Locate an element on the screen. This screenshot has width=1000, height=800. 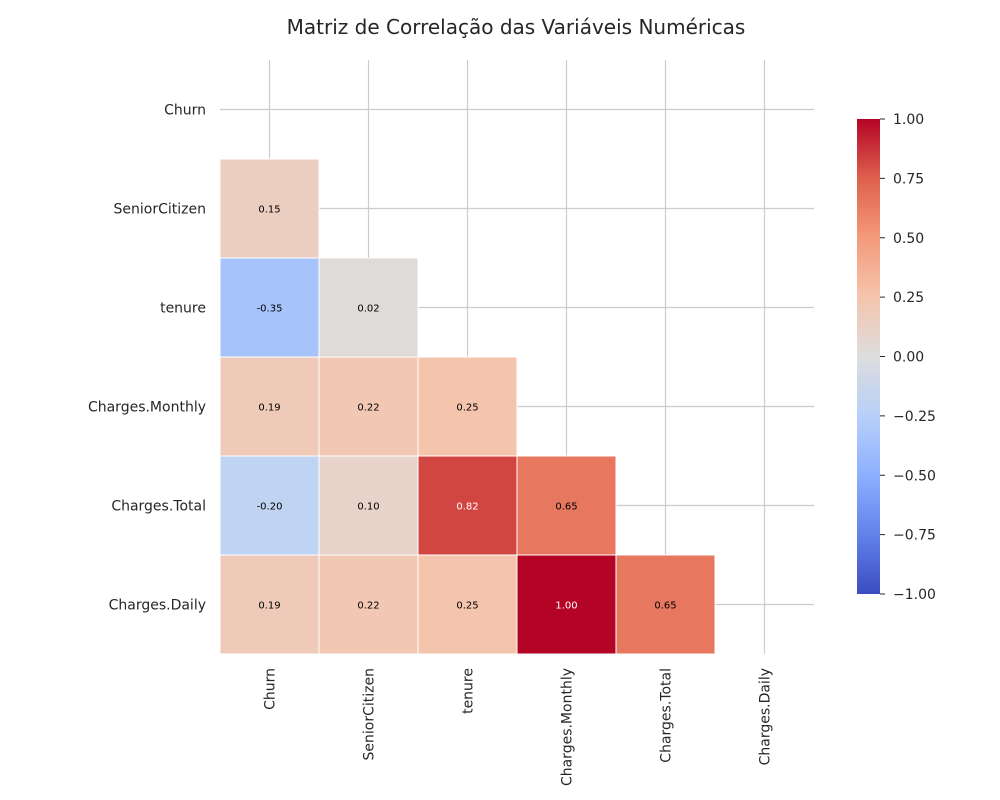
colorbar: 1.00 0.75 0.50 0.25 0.00 −0.25 −0.50 −0.75 −1.00 is located at coordinates (896, 357).